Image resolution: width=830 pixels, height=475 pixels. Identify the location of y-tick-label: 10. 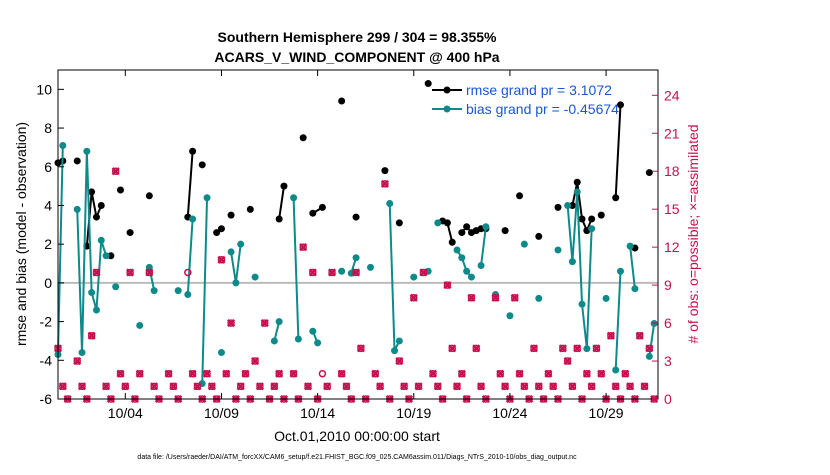
(44, 89).